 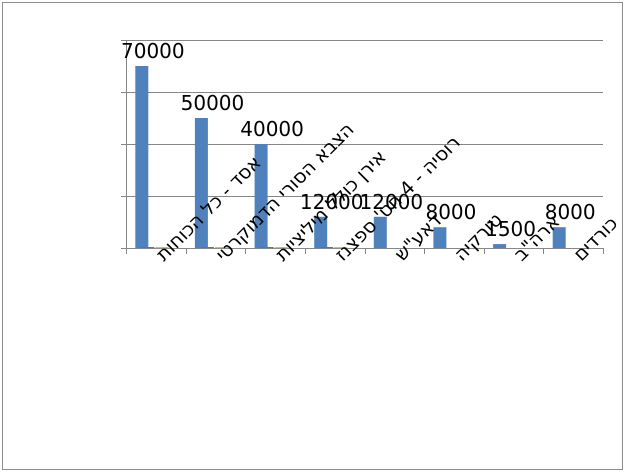 I want to click on data-label-0: 70000, so click(x=153, y=51).